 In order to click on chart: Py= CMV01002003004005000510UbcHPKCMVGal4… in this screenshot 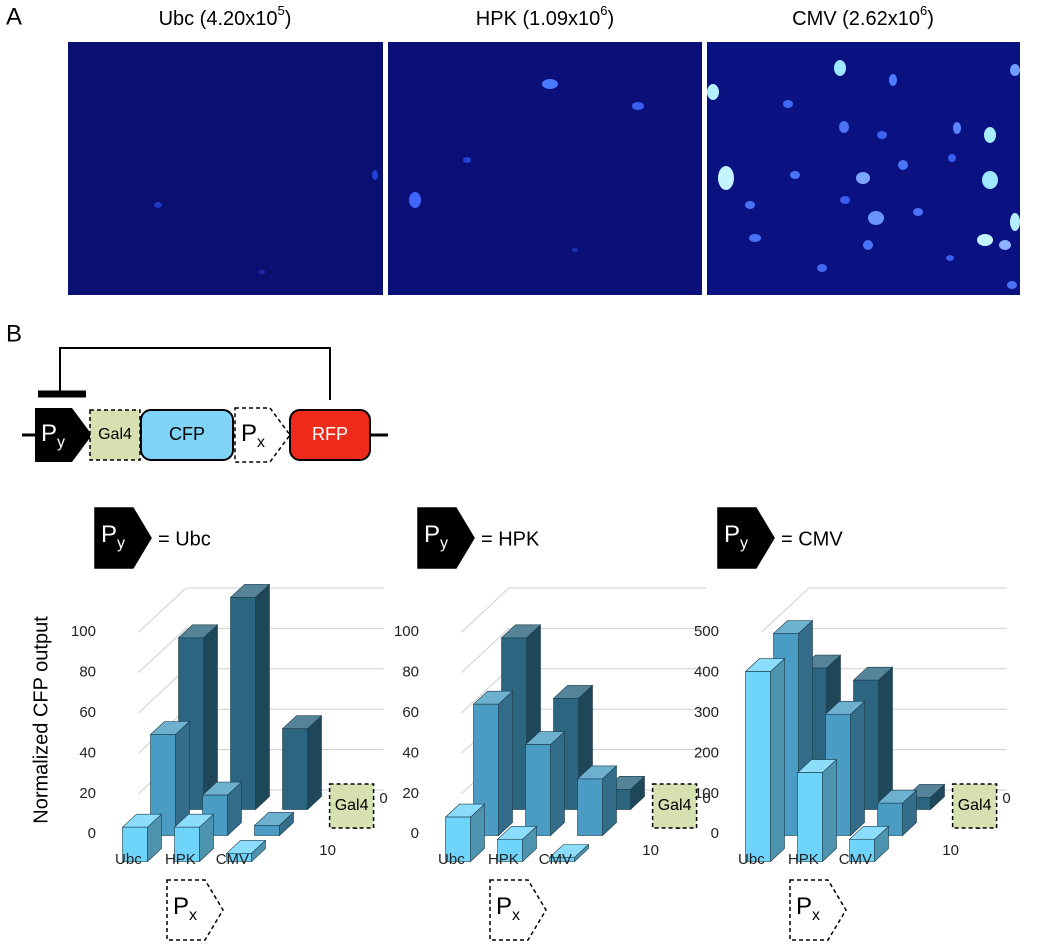, I will do `click(852, 724)`.